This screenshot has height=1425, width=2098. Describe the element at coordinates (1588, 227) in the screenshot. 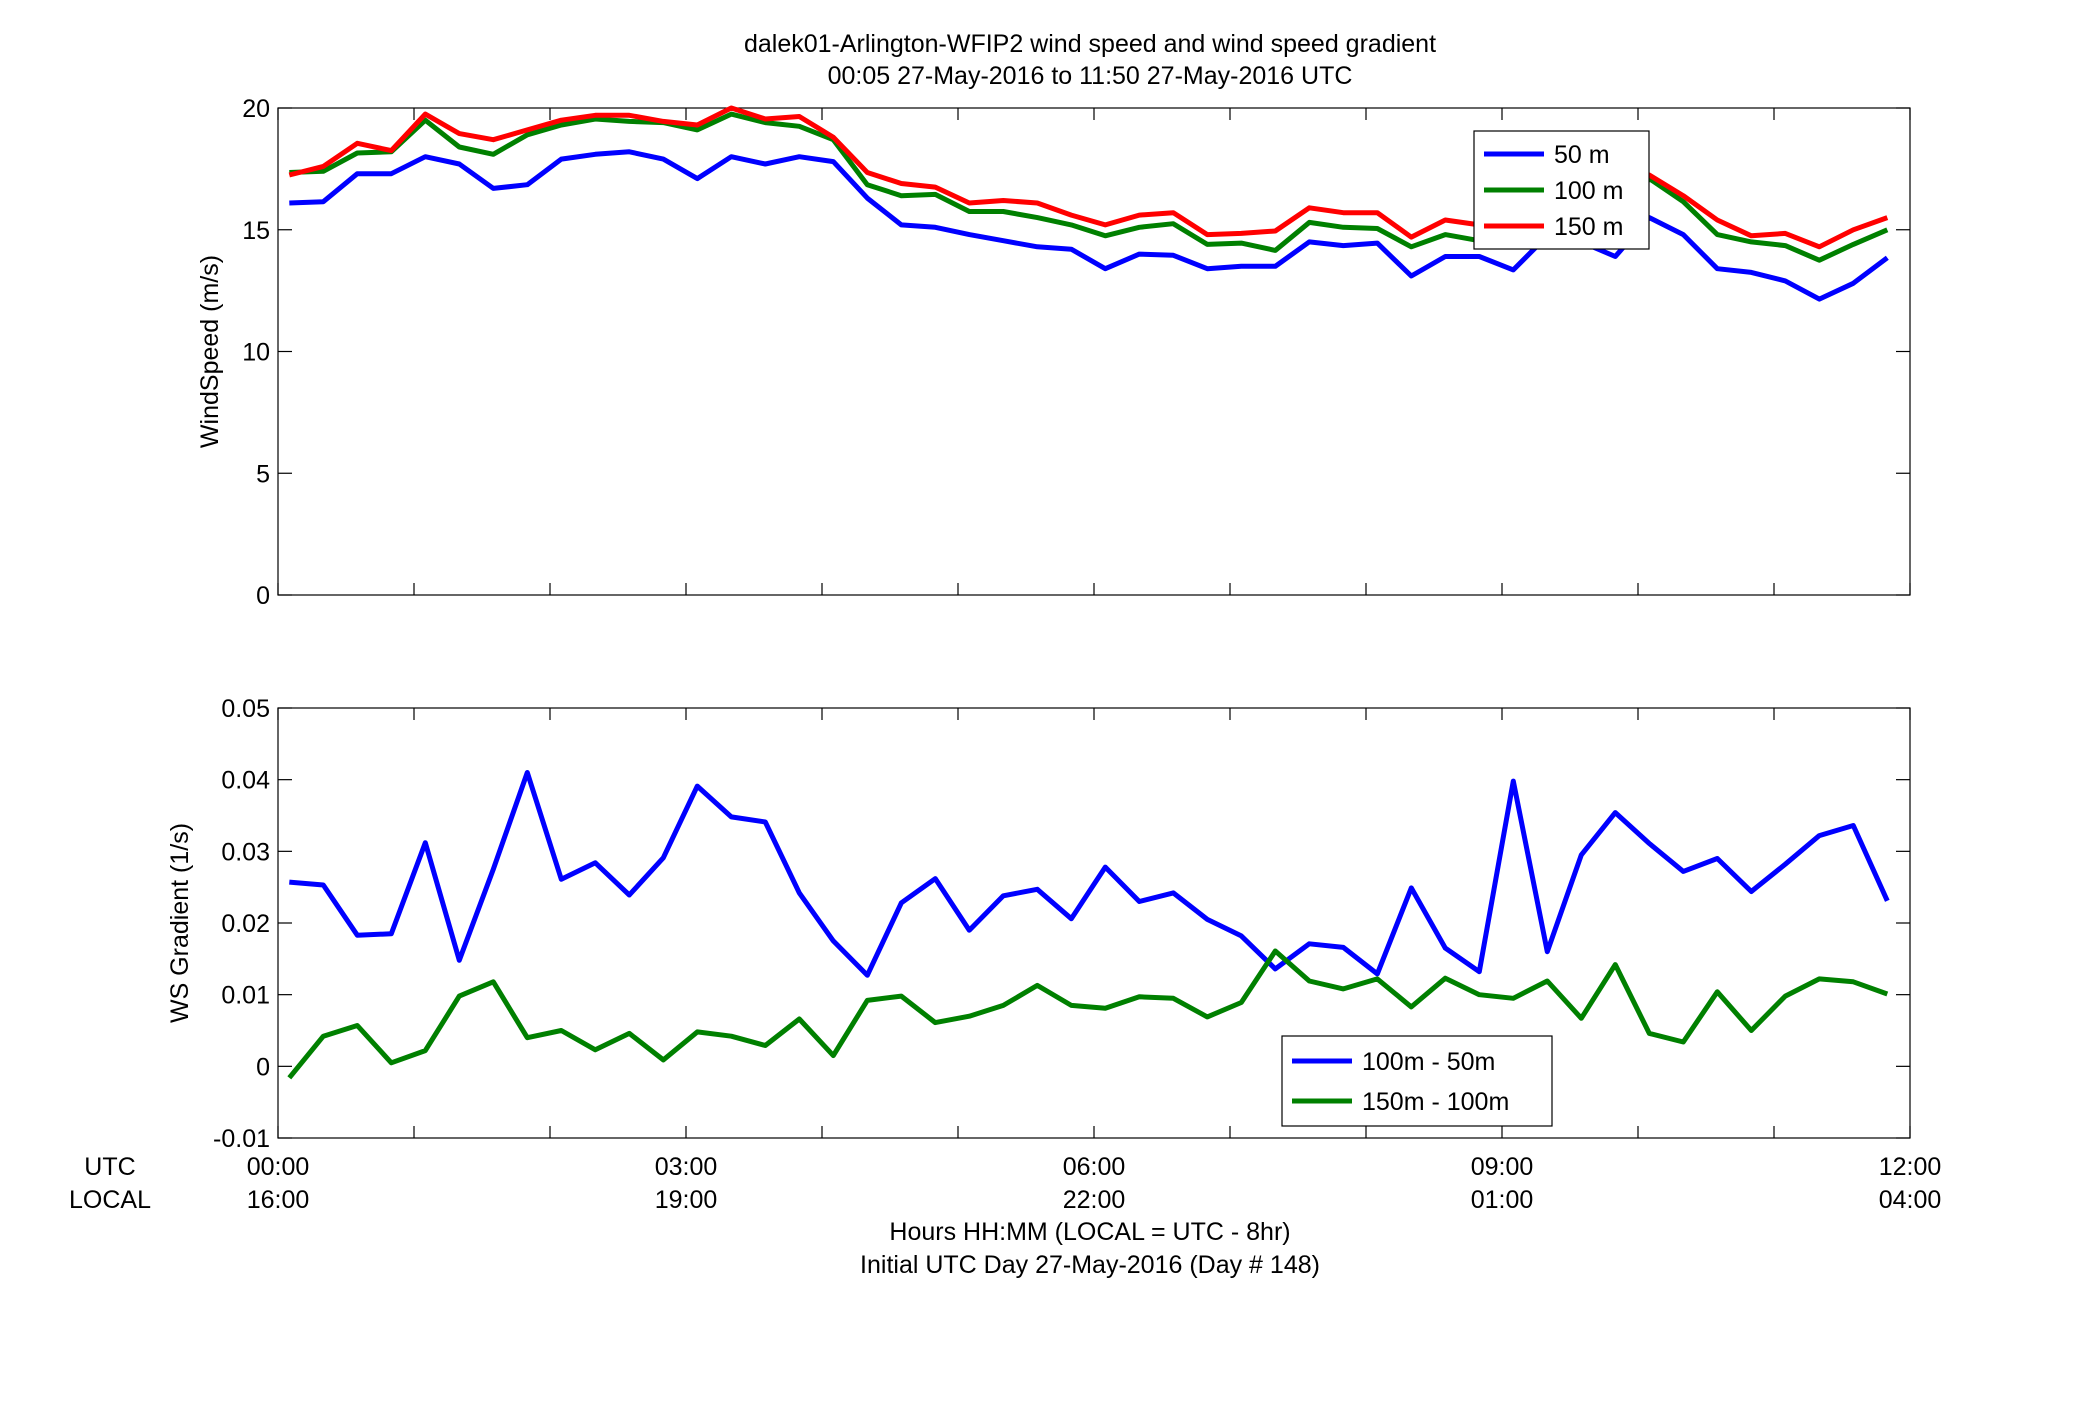

I see `legend-label: 150 m` at that location.